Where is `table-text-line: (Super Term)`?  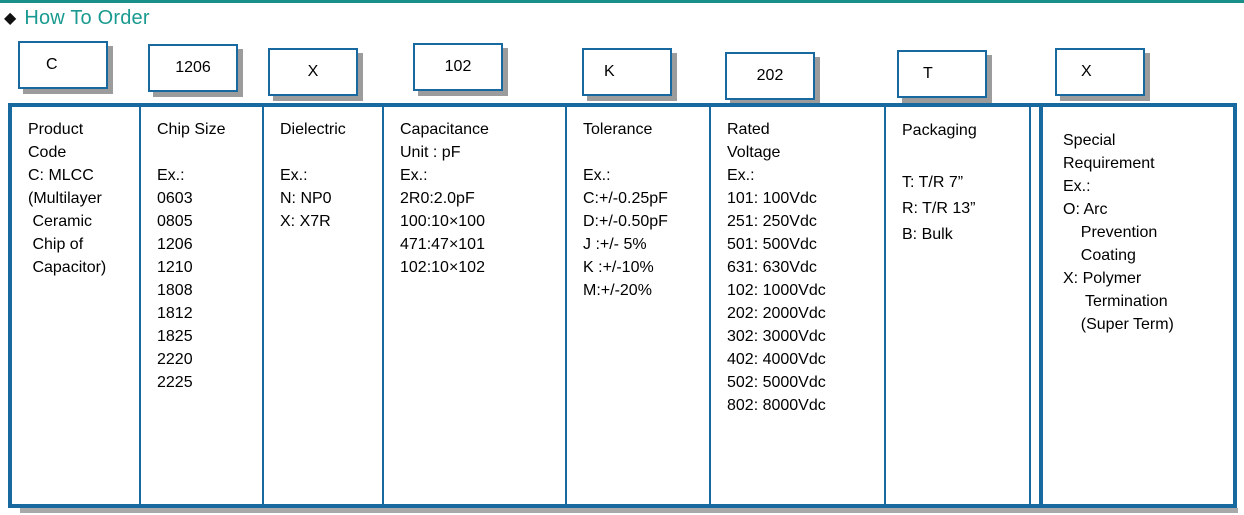
table-text-line: (Super Term) is located at coordinates (1118, 324).